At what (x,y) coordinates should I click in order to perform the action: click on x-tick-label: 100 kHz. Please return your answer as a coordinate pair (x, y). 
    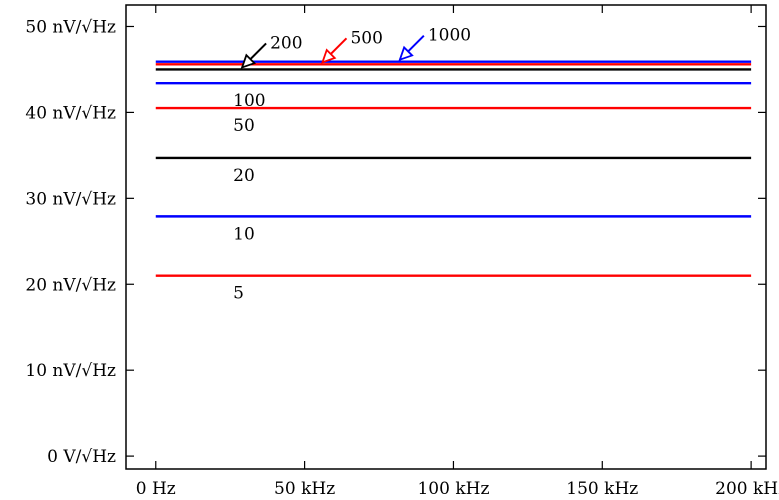
    Looking at the image, I should click on (453, 489).